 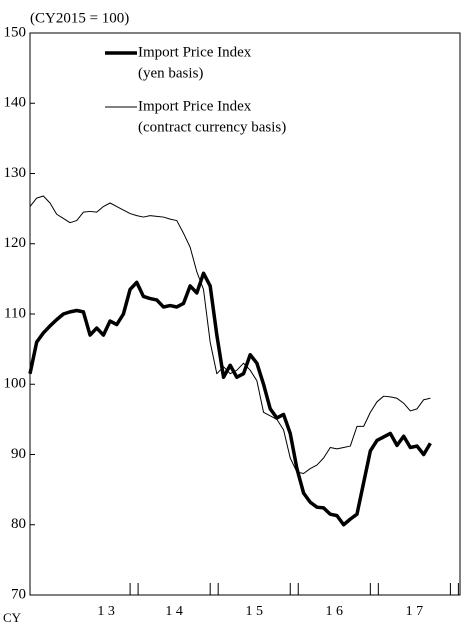 I want to click on x-tick-label: 1 6, so click(x=335, y=611).